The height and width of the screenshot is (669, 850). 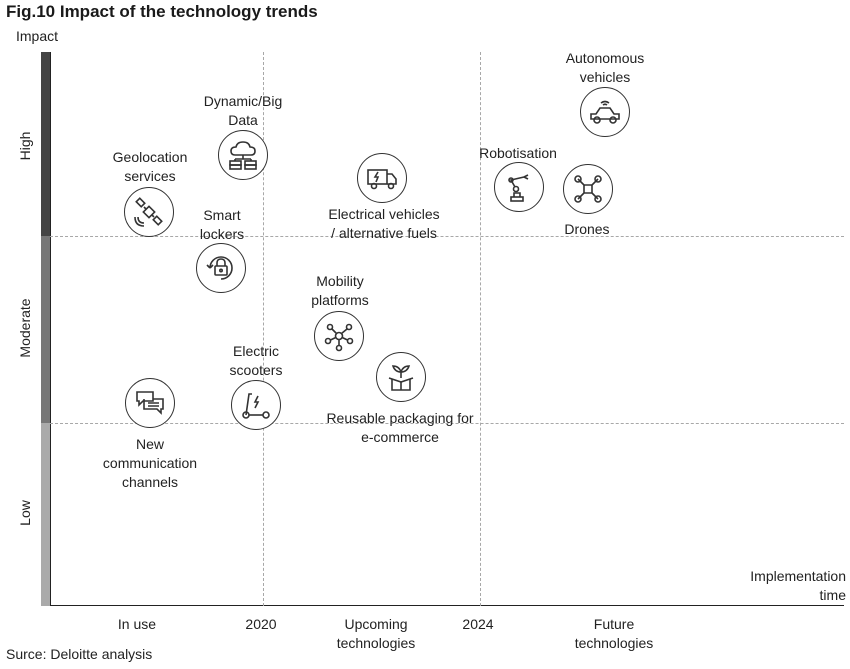 I want to click on trend-label-drones: Drones, so click(x=587, y=229).